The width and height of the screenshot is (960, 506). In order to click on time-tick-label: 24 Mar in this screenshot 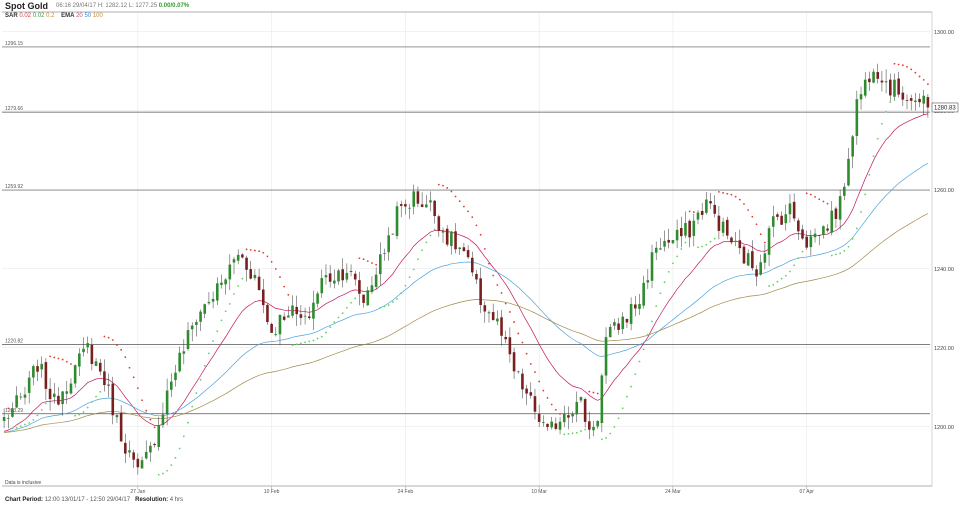, I will do `click(673, 492)`.